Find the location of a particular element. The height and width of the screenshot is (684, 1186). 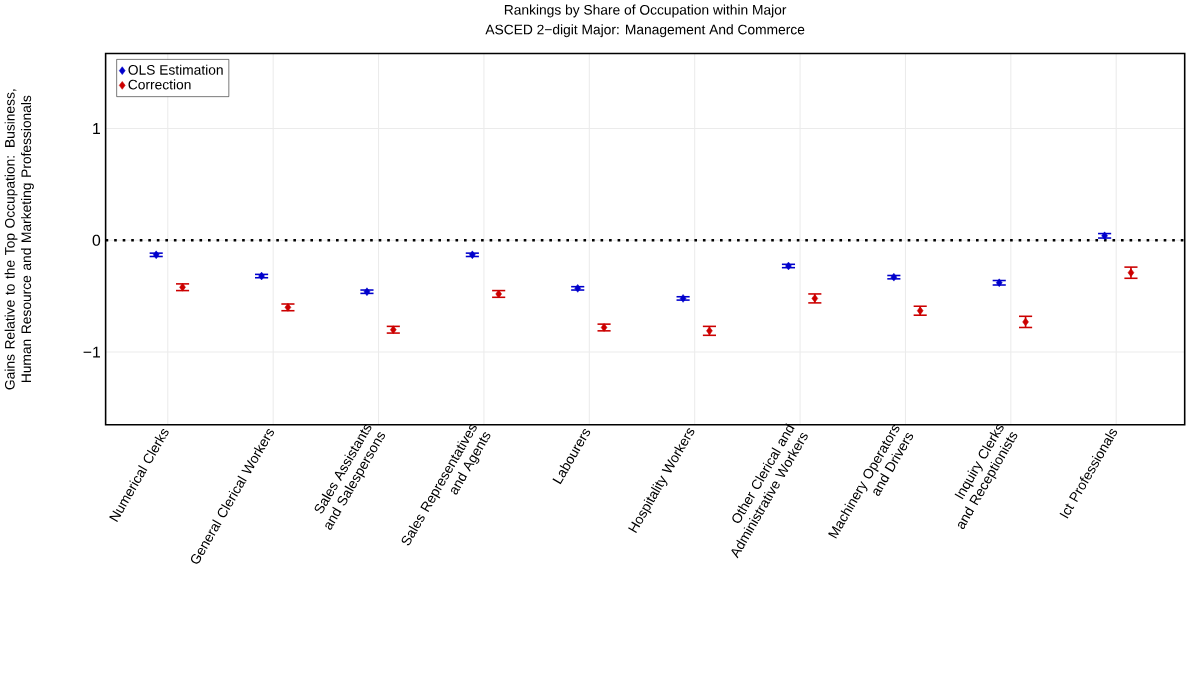

chart-subtitle: ASCED 2−digit Major: Management And Commerce is located at coordinates (645, 31).